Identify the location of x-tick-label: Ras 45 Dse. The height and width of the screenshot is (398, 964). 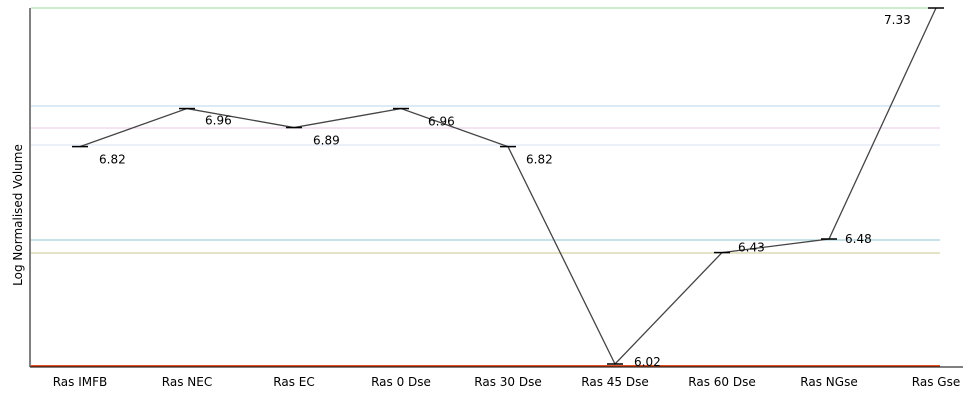
(614, 382).